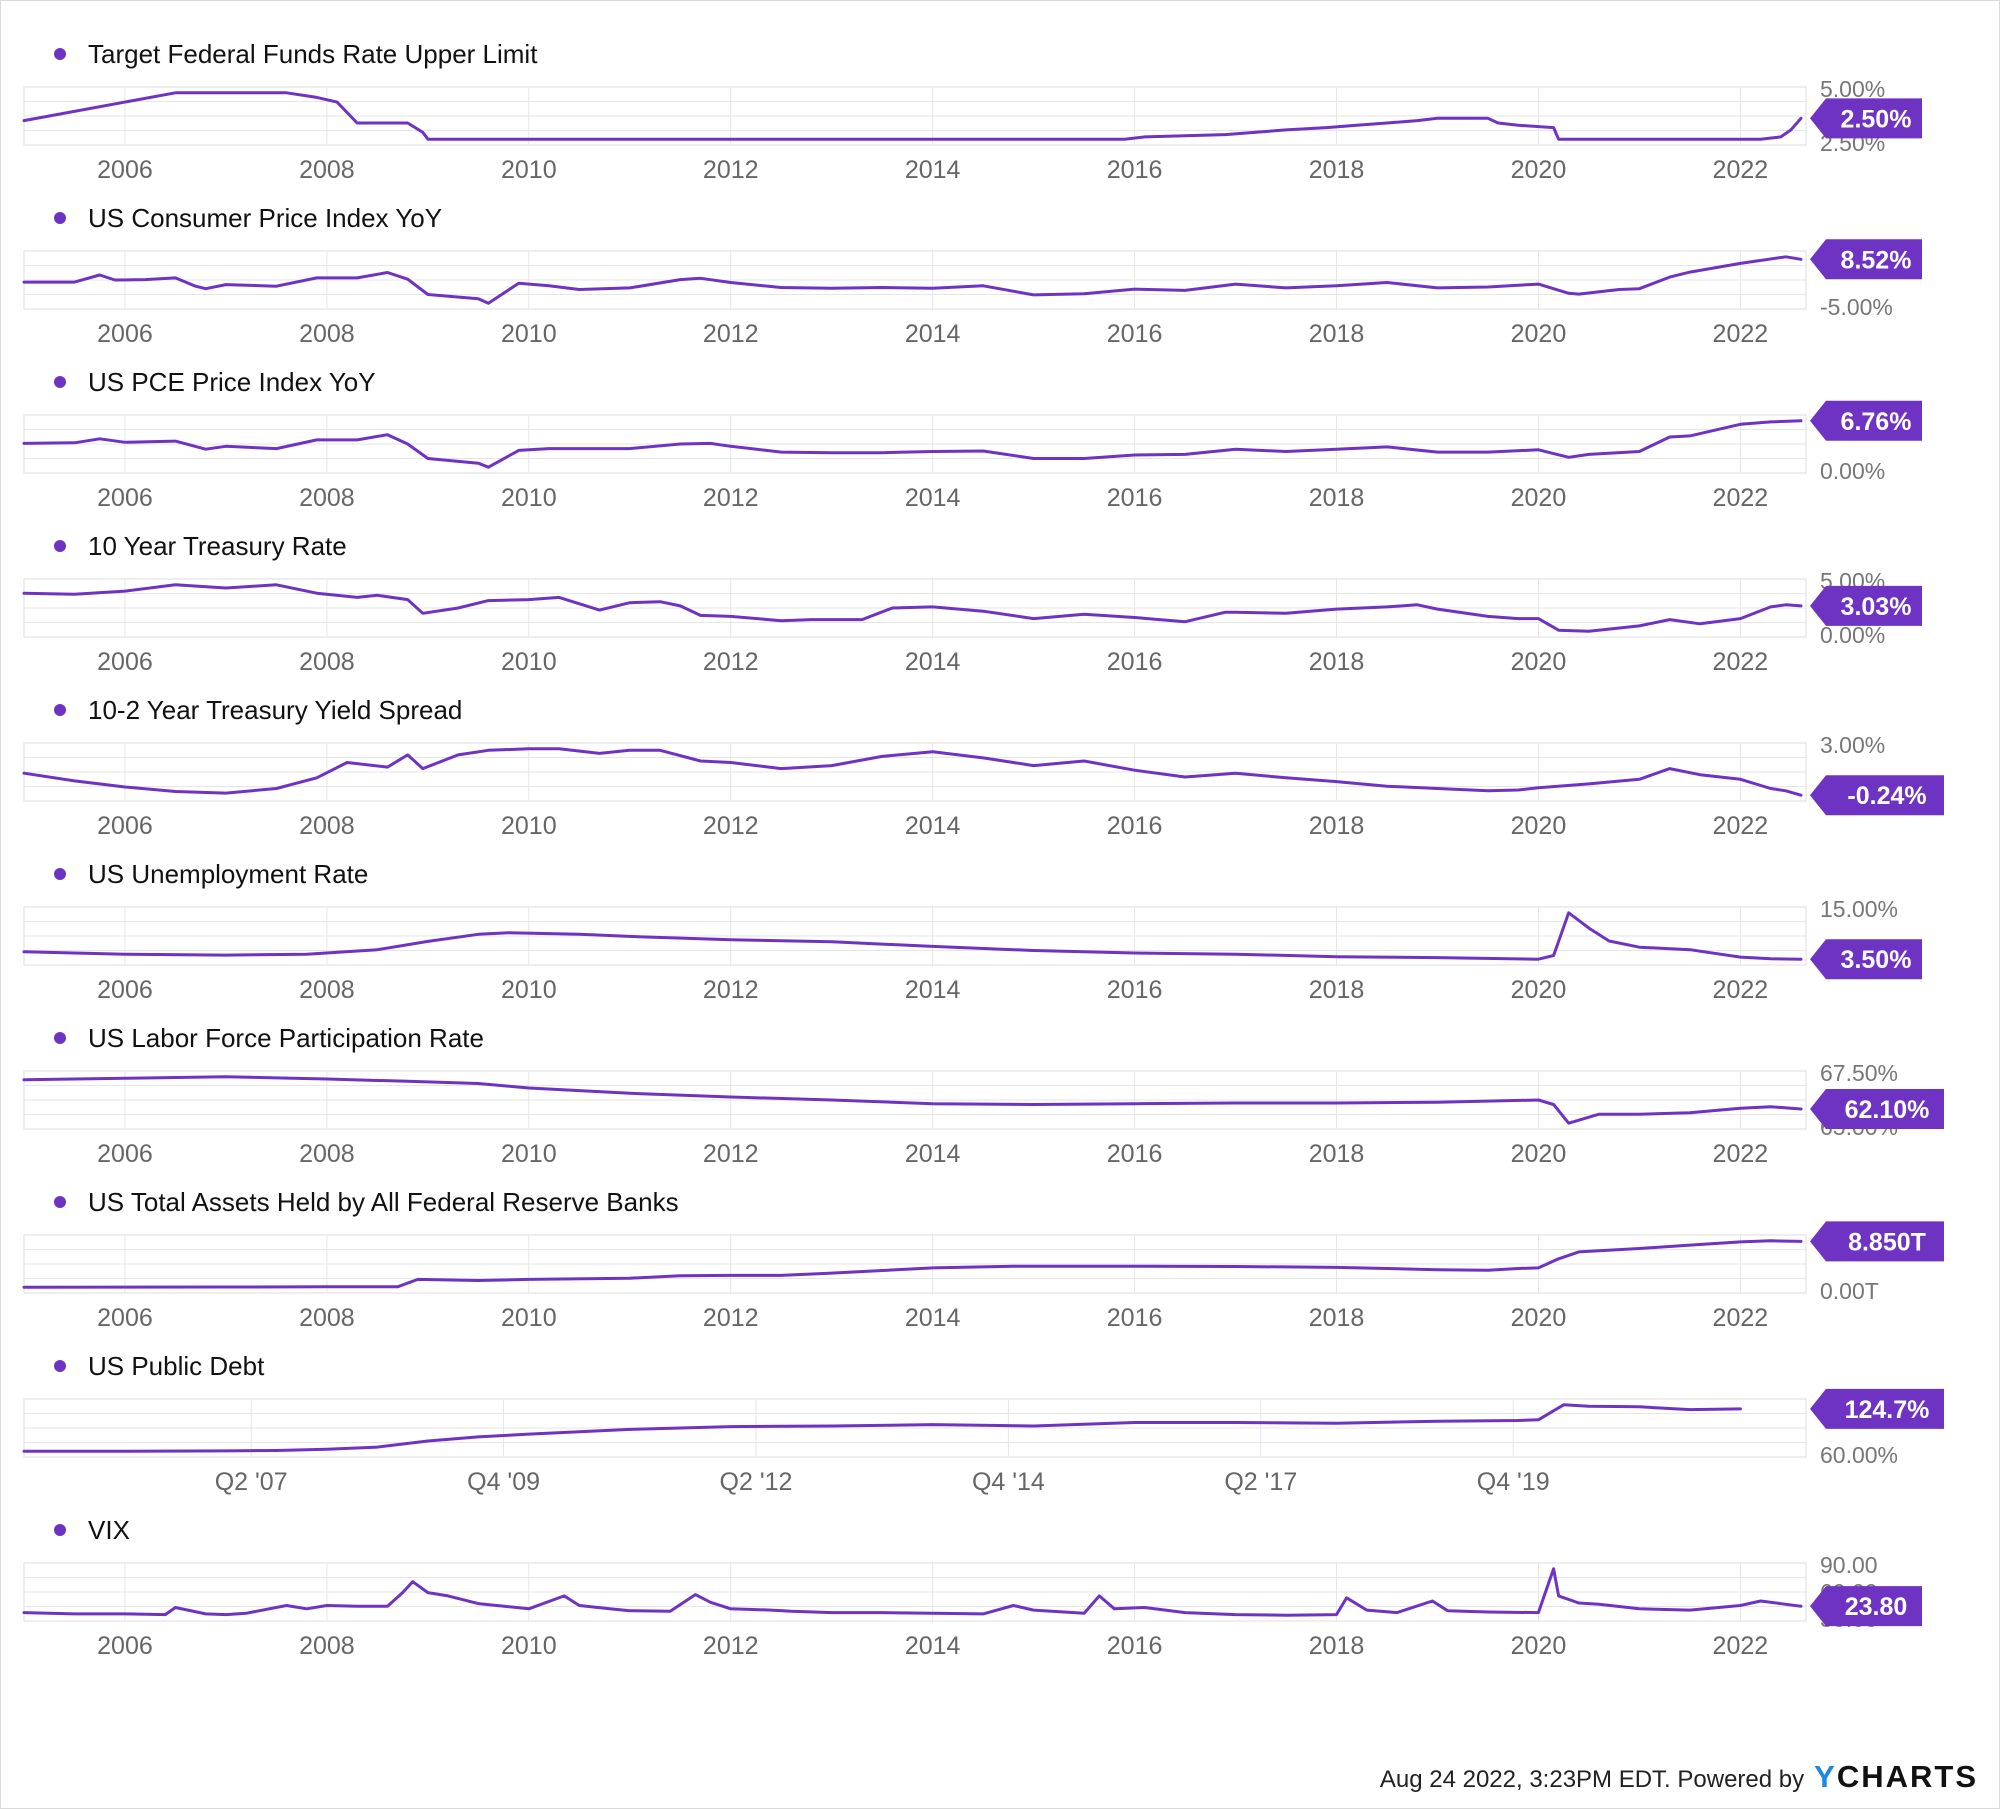 The height and width of the screenshot is (1809, 2000). Describe the element at coordinates (1887, 1110) in the screenshot. I see `current-value-label: 62.10%` at that location.